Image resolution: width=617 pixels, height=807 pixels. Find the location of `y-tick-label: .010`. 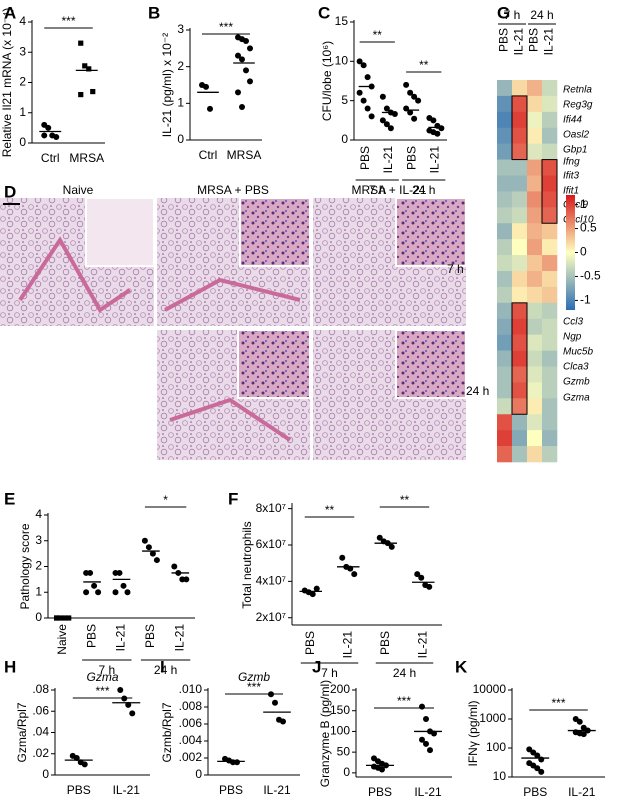

y-tick-label: .010 is located at coordinates (191, 689).